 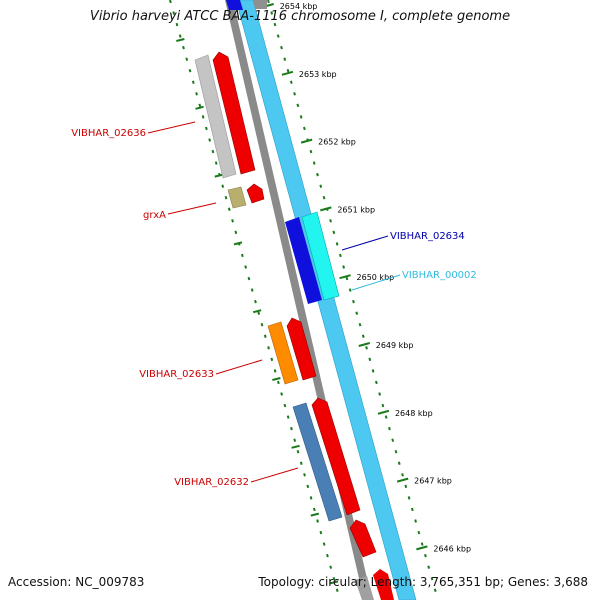 I want to click on kbp-label: 2650 kbp, so click(x=376, y=277).